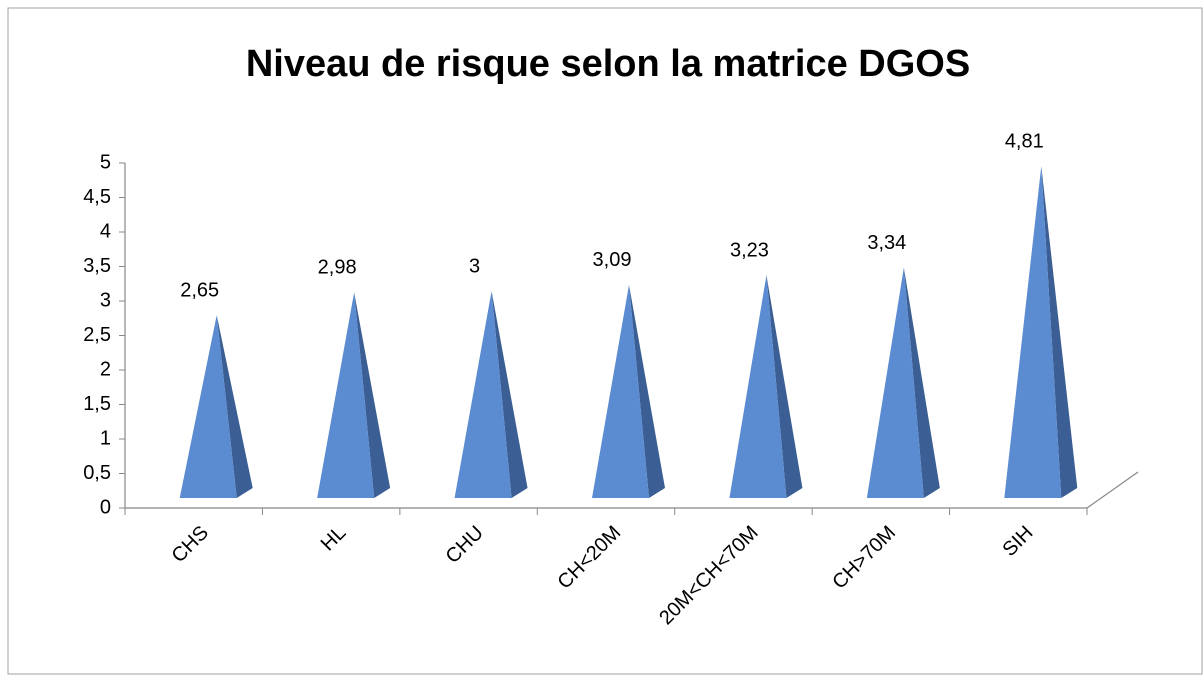  I want to click on data-label: 2,65, so click(199, 290).